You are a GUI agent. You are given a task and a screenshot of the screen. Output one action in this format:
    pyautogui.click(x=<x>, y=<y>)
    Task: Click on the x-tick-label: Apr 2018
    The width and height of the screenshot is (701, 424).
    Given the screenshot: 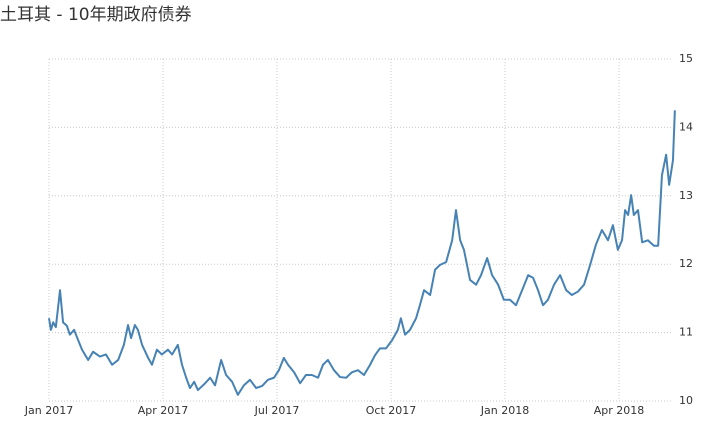 What is the action you would take?
    pyautogui.click(x=619, y=410)
    